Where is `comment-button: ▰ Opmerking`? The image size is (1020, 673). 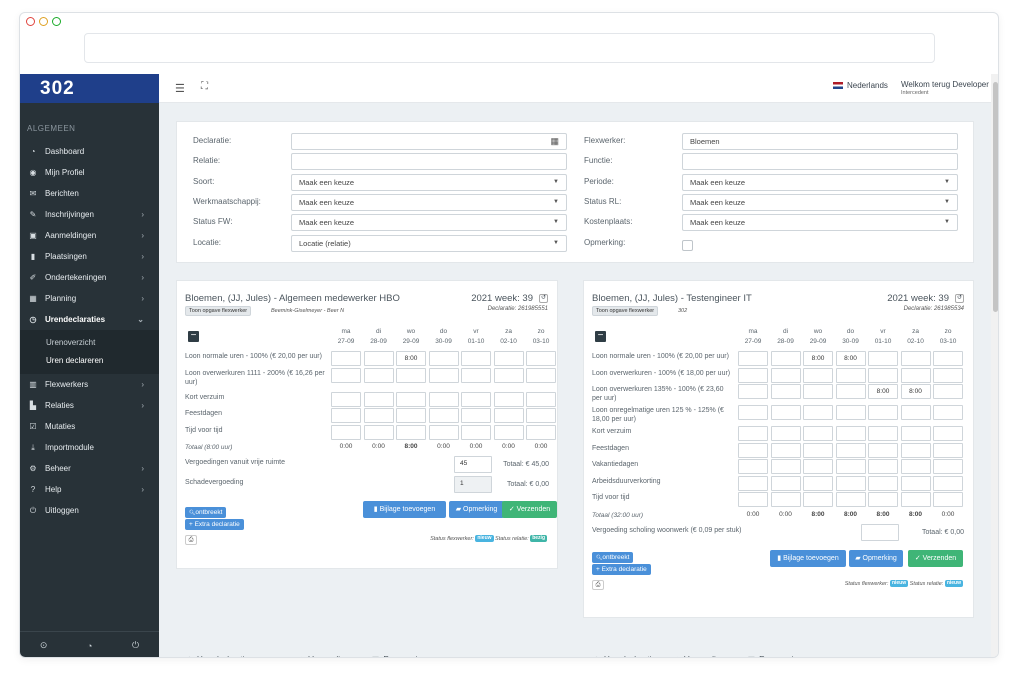
comment-button: ▰ Opmerking is located at coordinates (876, 558).